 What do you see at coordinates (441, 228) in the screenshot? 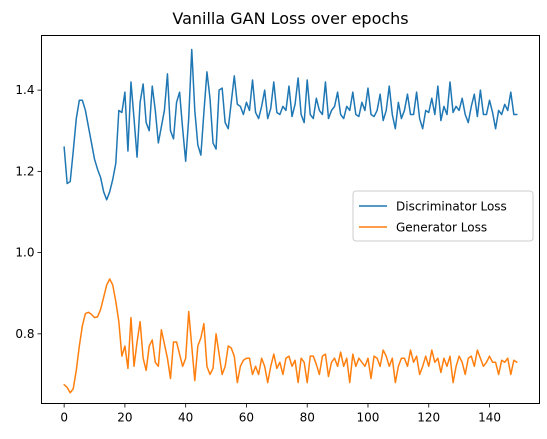
I see `legend-label-1: Generator Loss` at bounding box center [441, 228].